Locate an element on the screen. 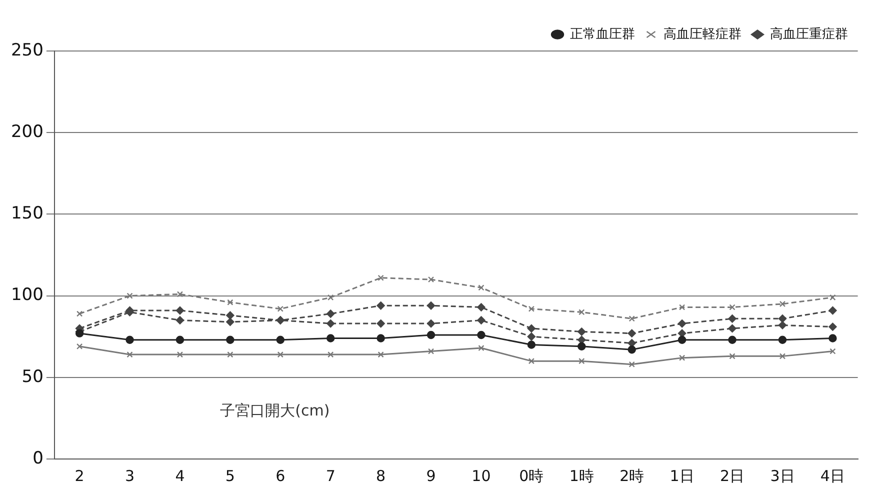 The width and height of the screenshot is (871, 497). x-tick-label: 1時 is located at coordinates (581, 475).